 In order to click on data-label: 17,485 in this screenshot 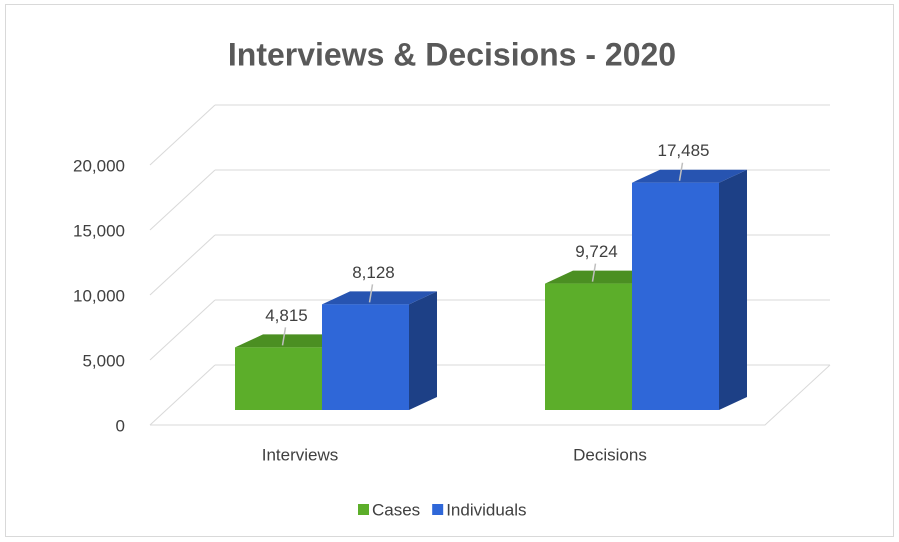, I will do `click(684, 150)`.